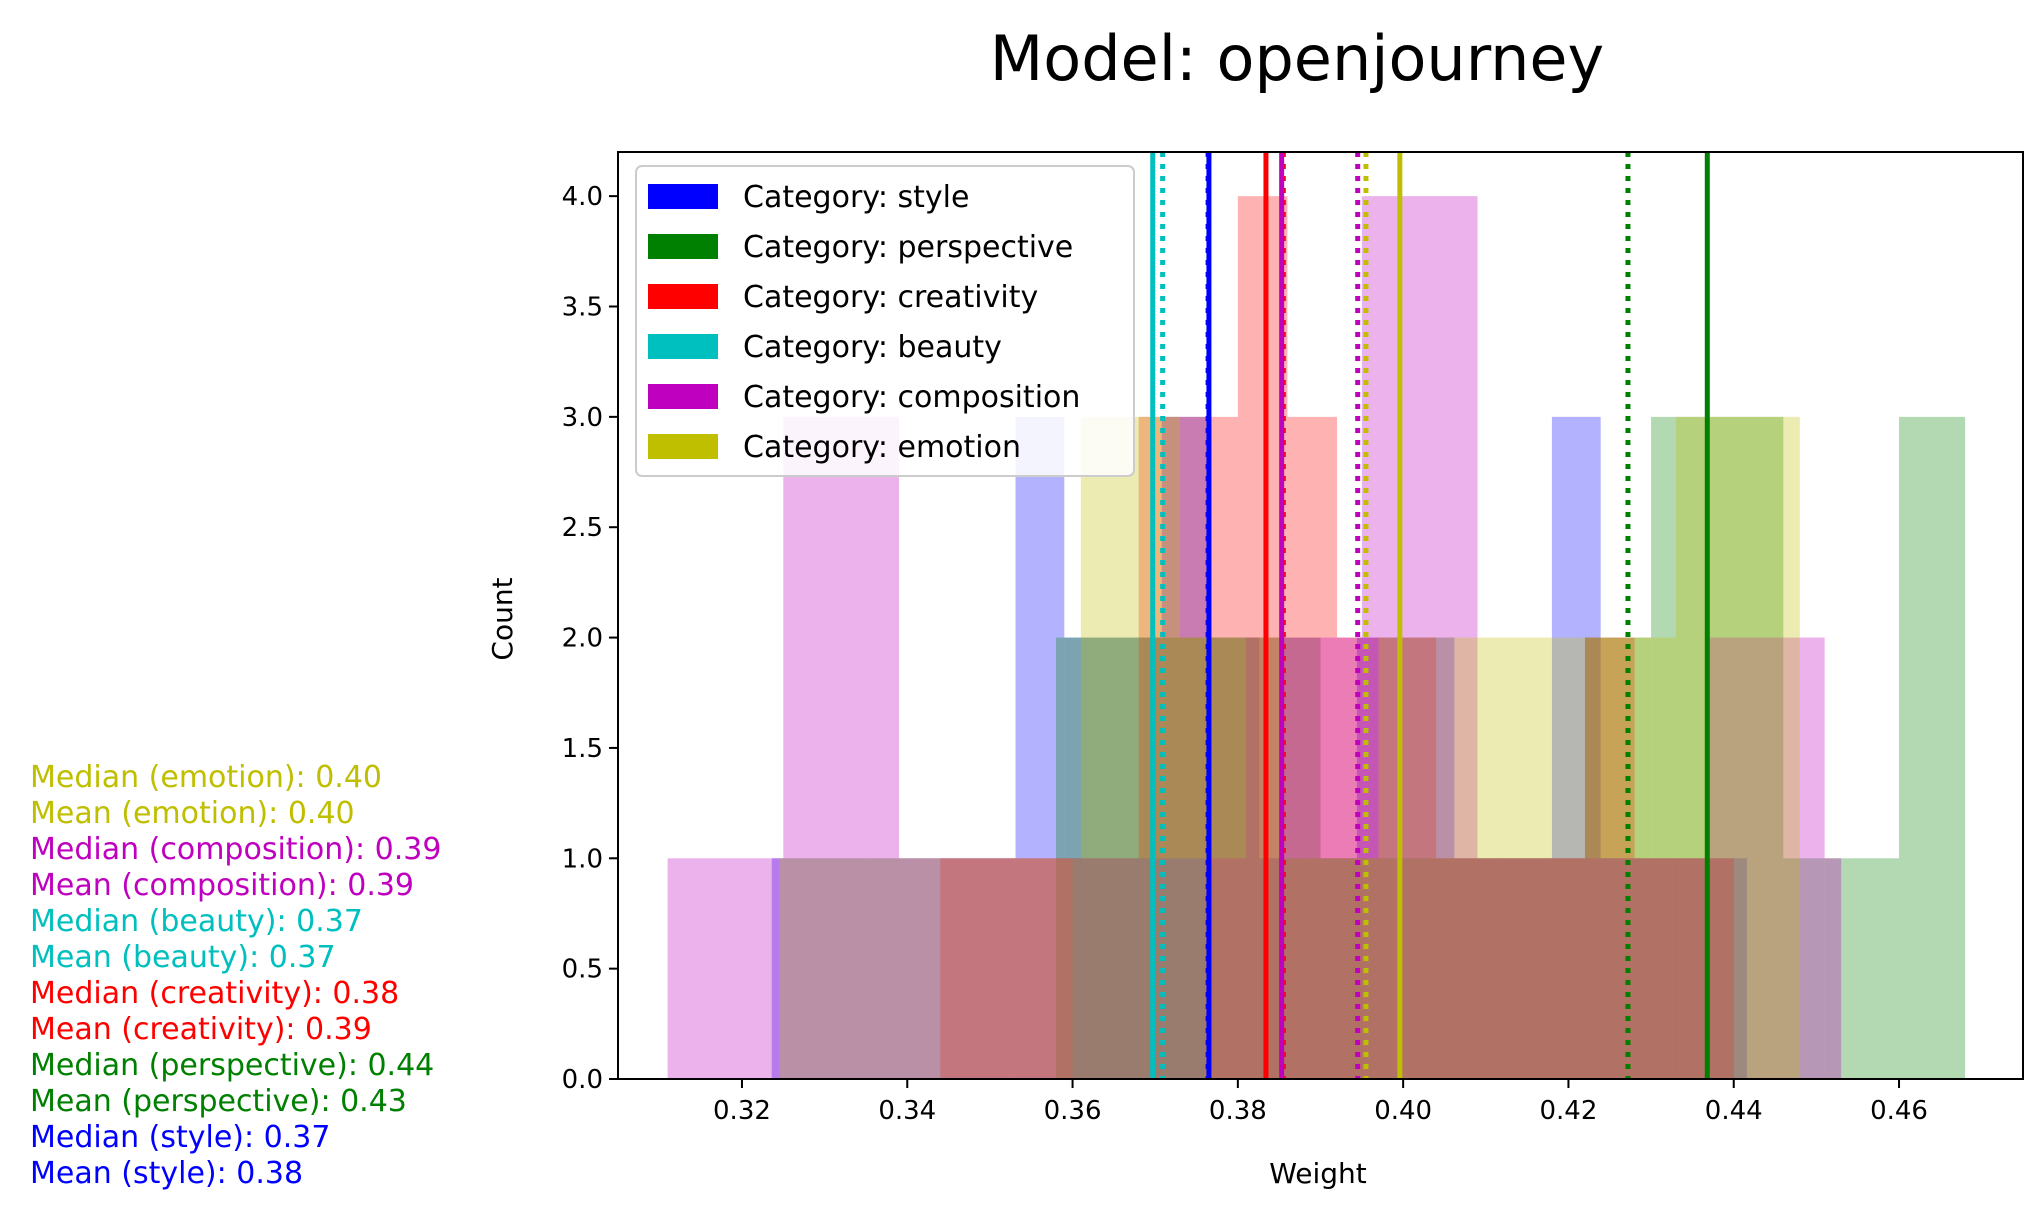  Describe the element at coordinates (911, 397) in the screenshot. I see `legend-label-composition: Category: composition` at that location.